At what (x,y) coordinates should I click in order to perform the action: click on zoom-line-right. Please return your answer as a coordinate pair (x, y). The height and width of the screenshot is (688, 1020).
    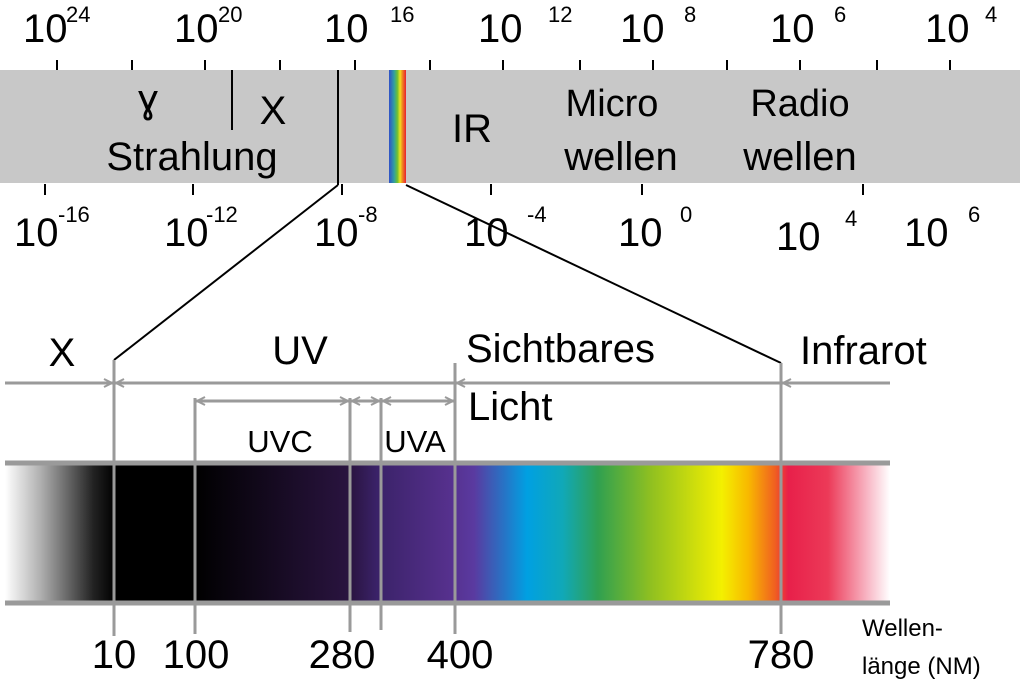
    Looking at the image, I should click on (593, 274).